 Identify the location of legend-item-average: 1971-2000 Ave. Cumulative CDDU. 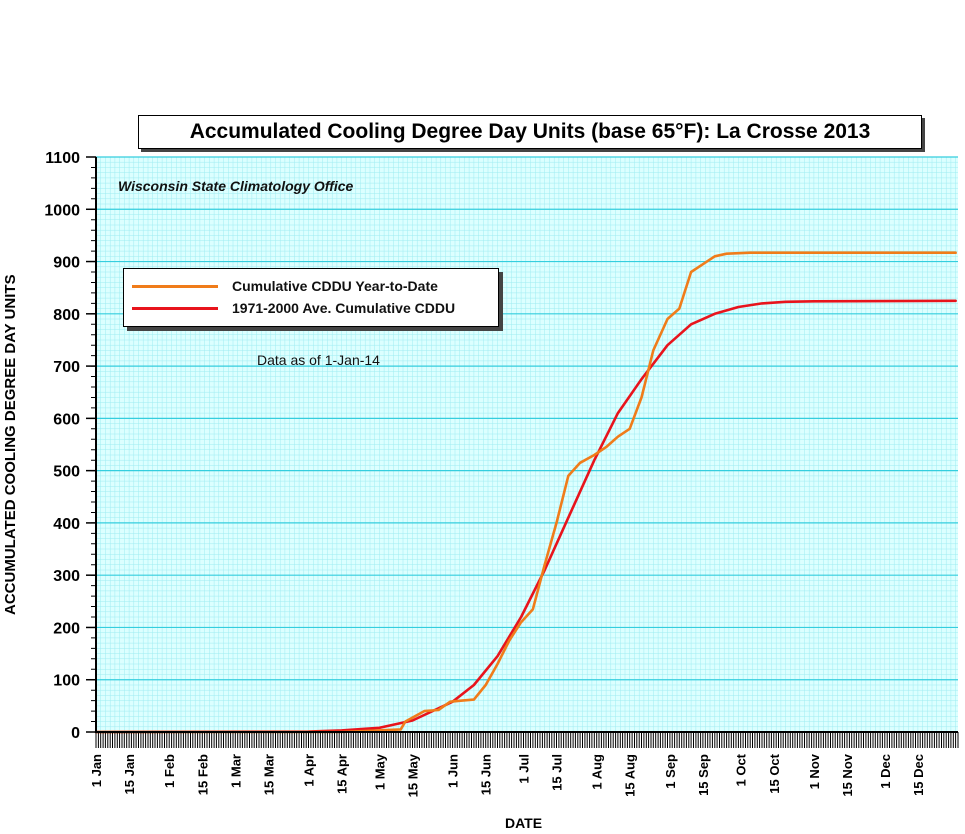
(293, 308).